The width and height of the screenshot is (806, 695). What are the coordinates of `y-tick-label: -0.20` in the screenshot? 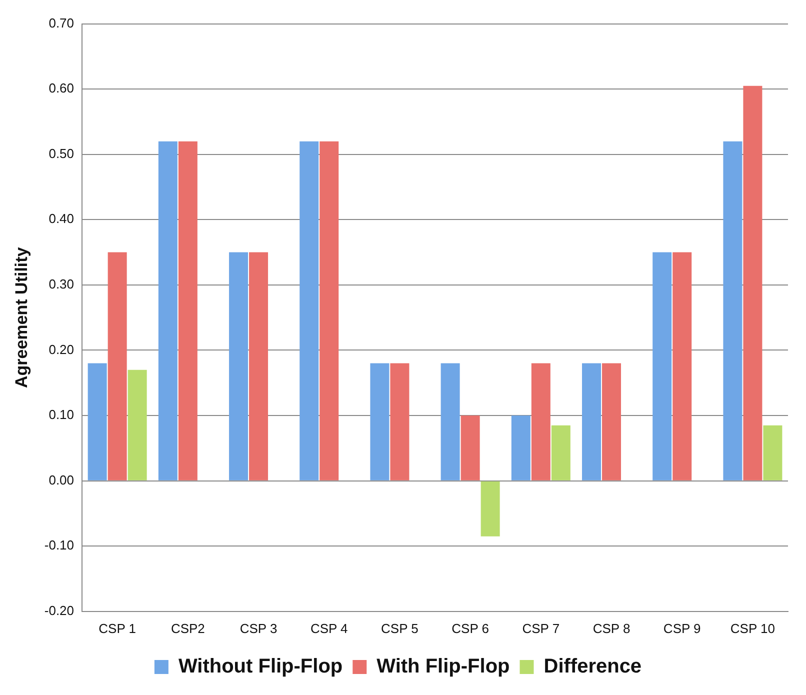 It's located at (59, 610).